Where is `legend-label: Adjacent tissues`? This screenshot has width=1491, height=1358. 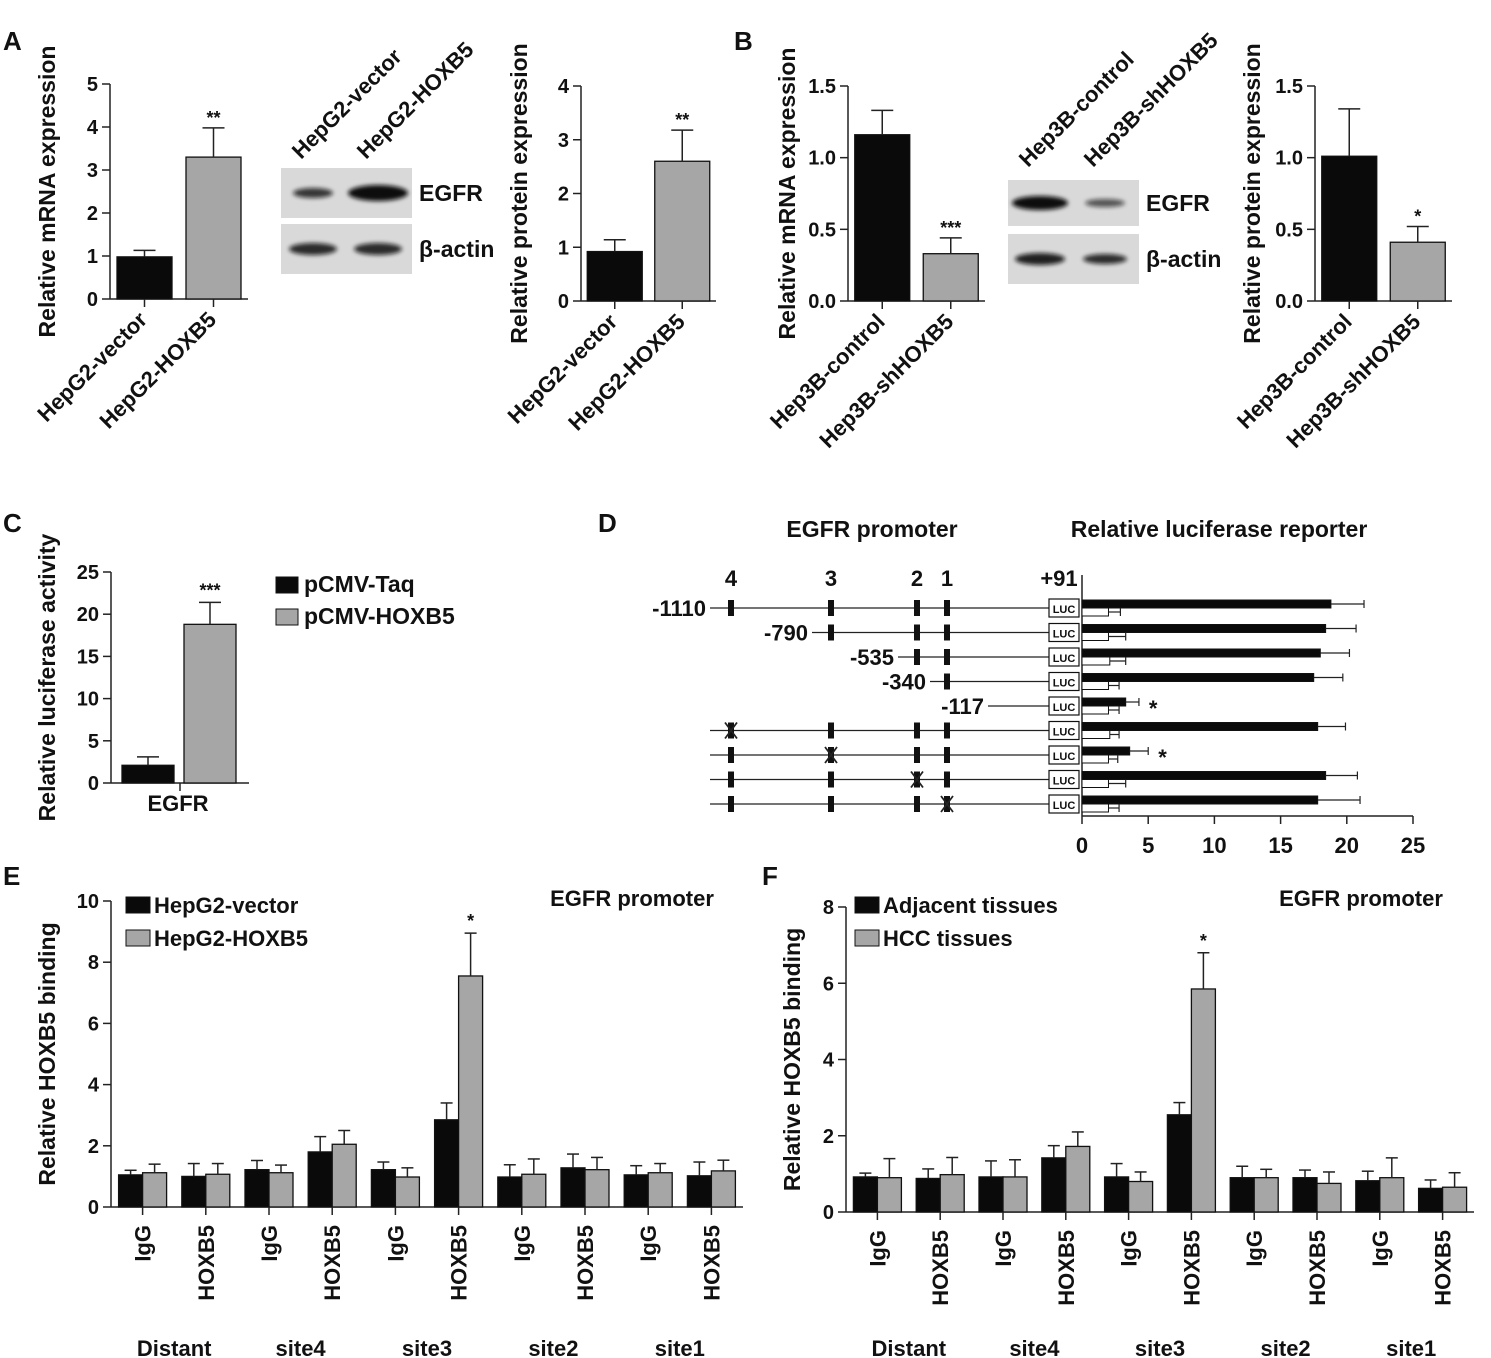
legend-label: Adjacent tissues is located at coordinates (970, 905).